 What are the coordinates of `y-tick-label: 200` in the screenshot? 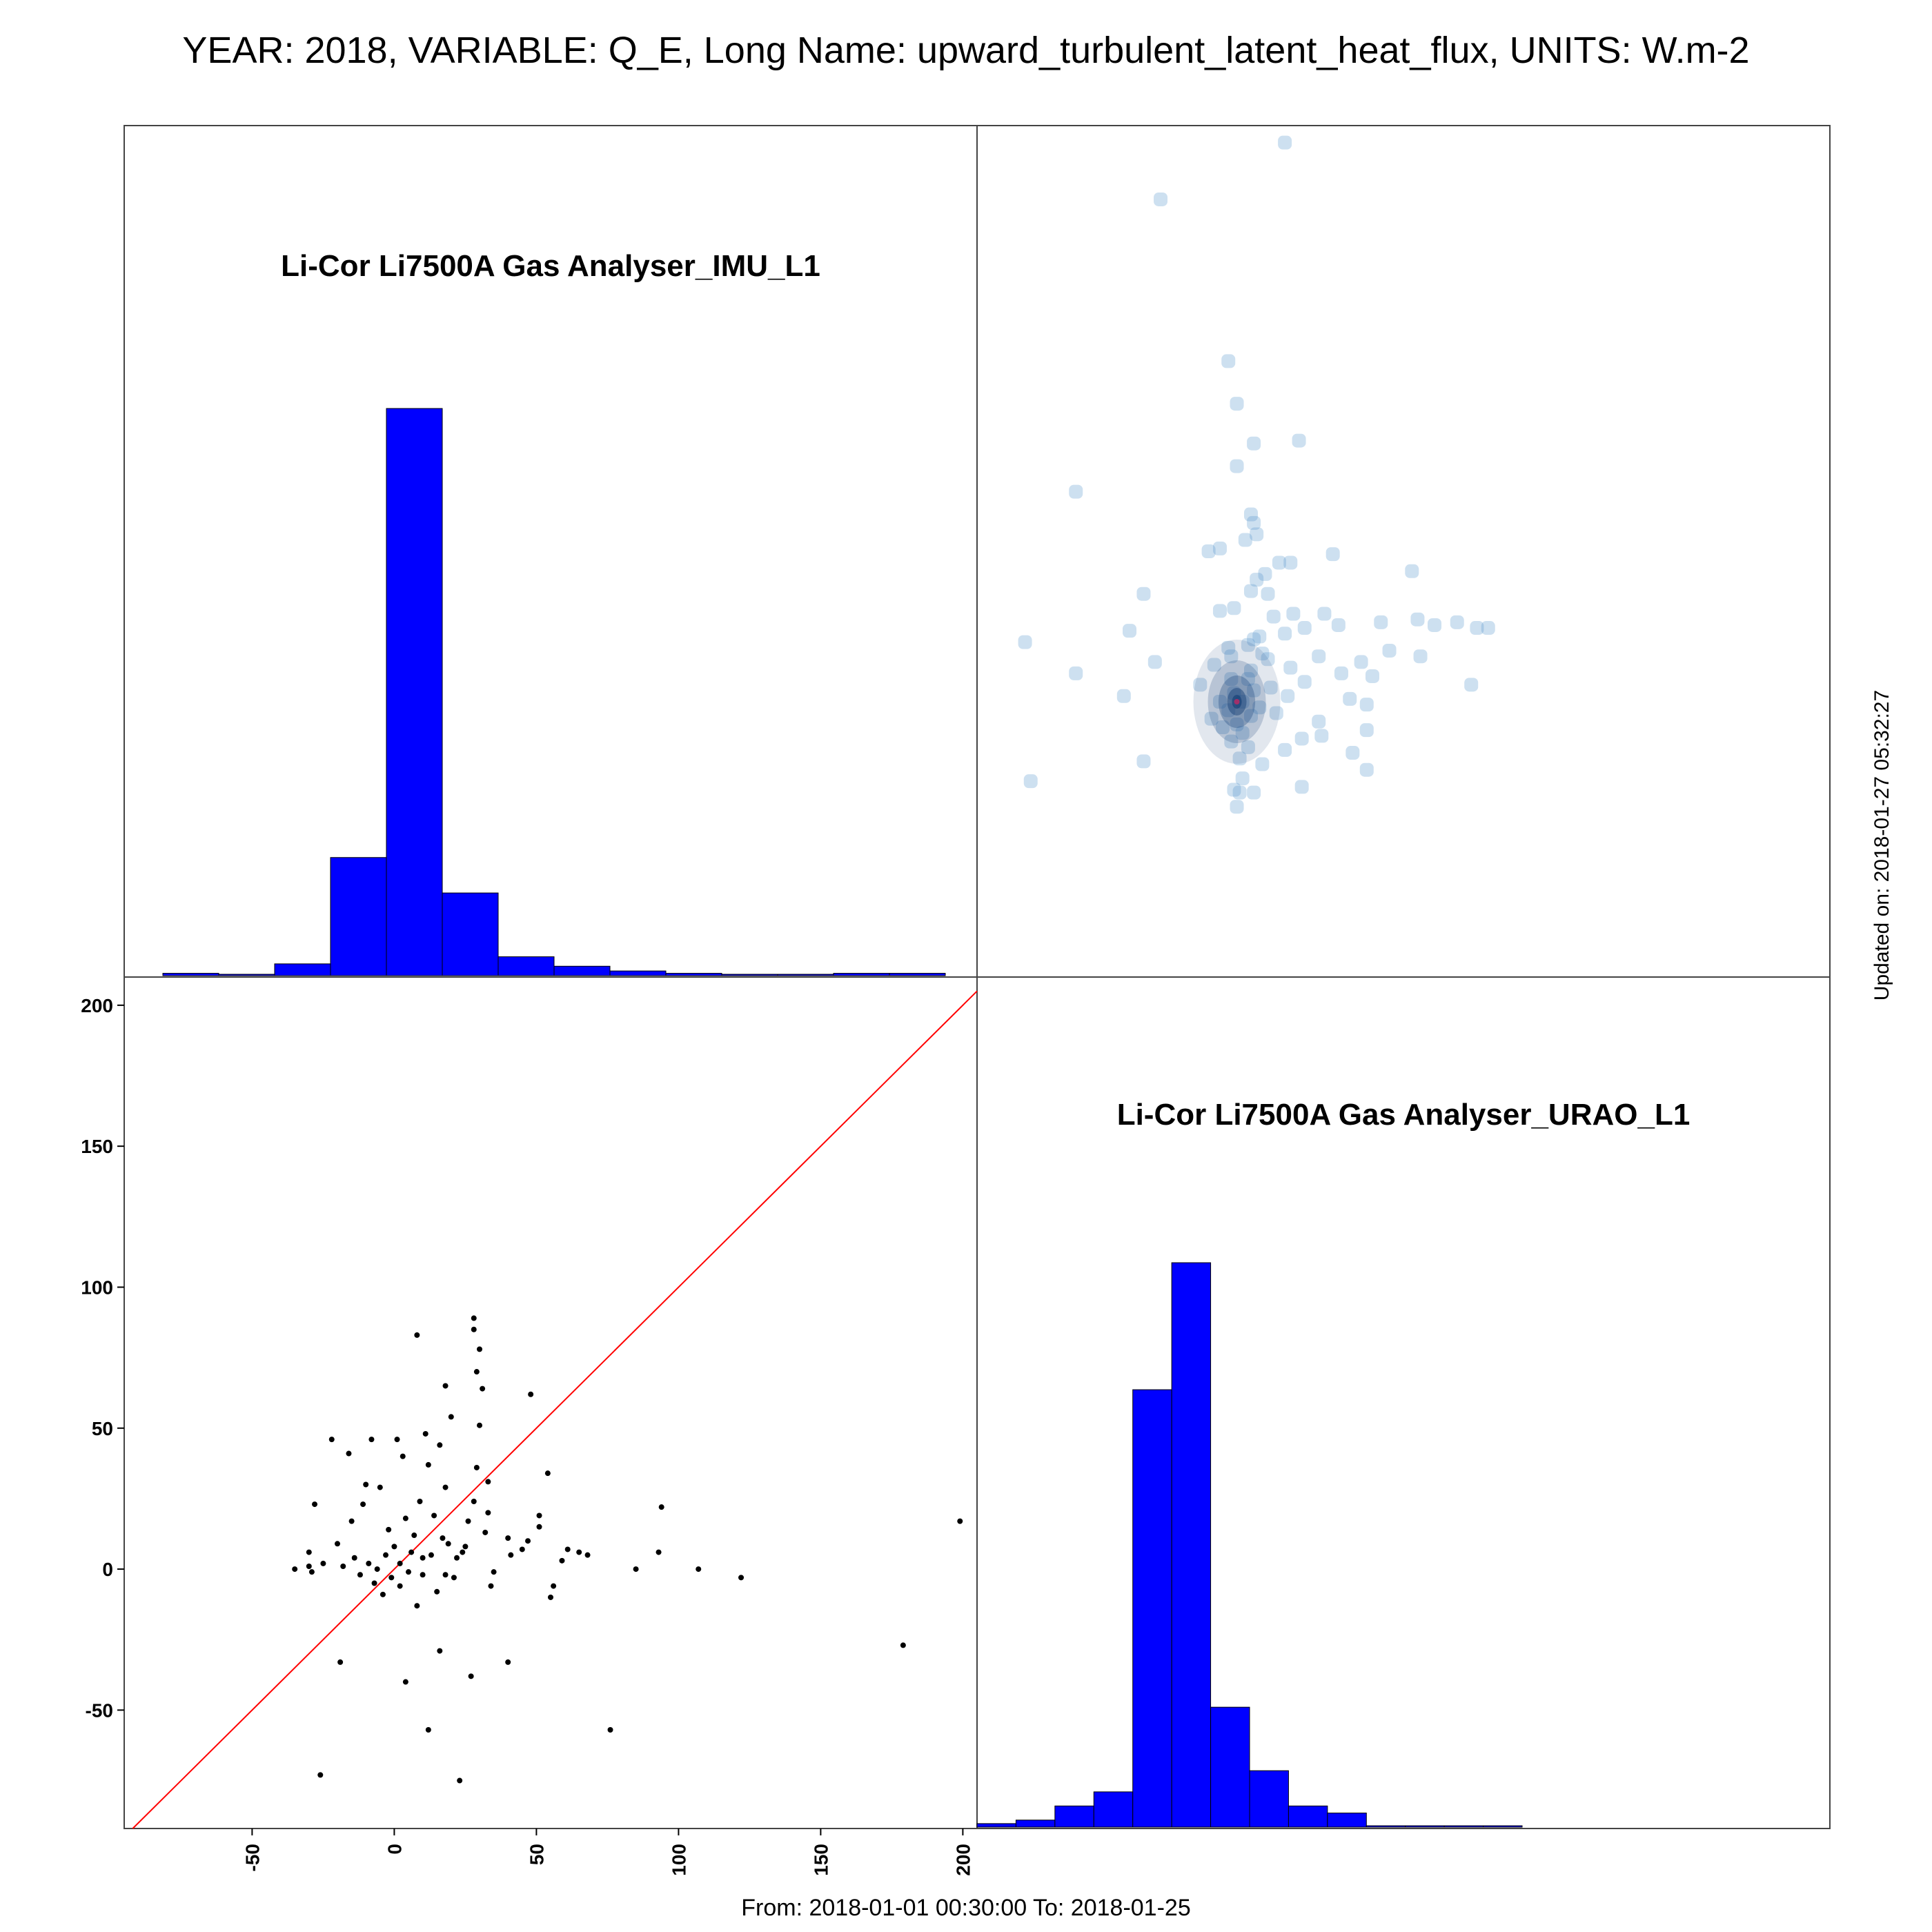 It's located at (97, 1005).